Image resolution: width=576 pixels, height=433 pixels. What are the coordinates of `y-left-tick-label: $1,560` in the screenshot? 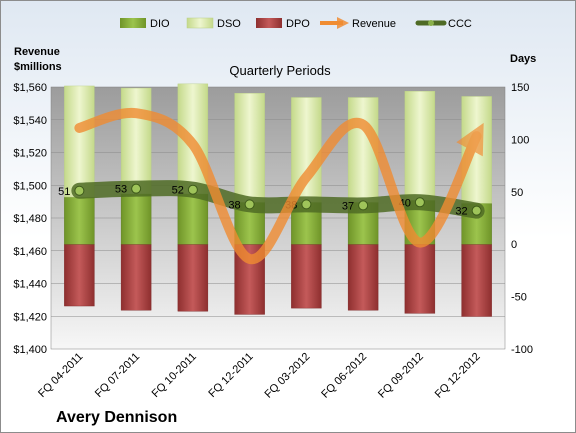 It's located at (30, 88).